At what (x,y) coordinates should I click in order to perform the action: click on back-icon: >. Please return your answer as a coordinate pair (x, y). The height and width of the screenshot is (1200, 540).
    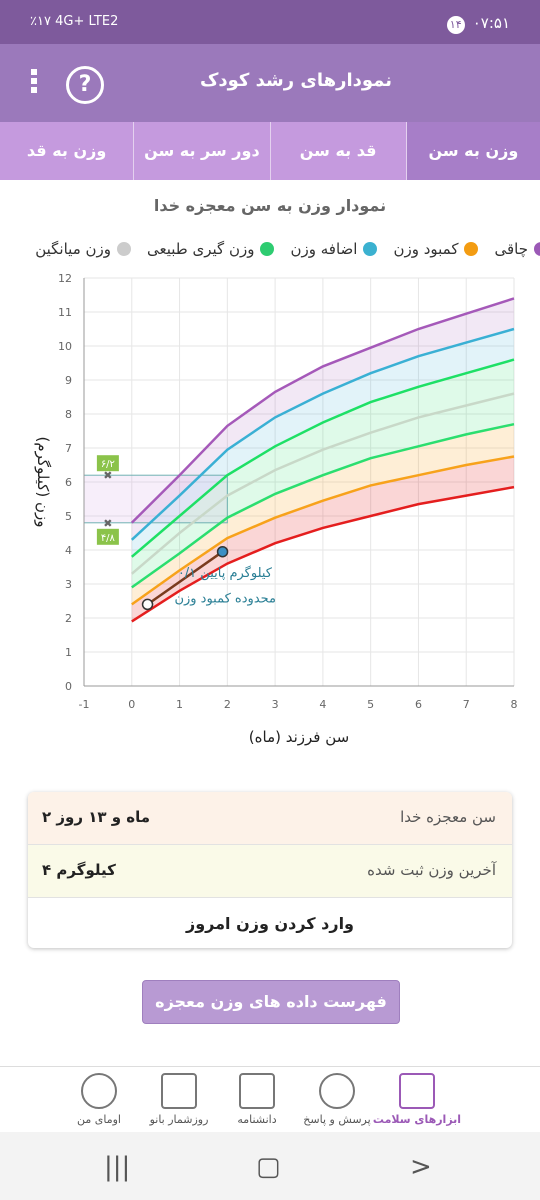
    Looking at the image, I should click on (421, 1167).